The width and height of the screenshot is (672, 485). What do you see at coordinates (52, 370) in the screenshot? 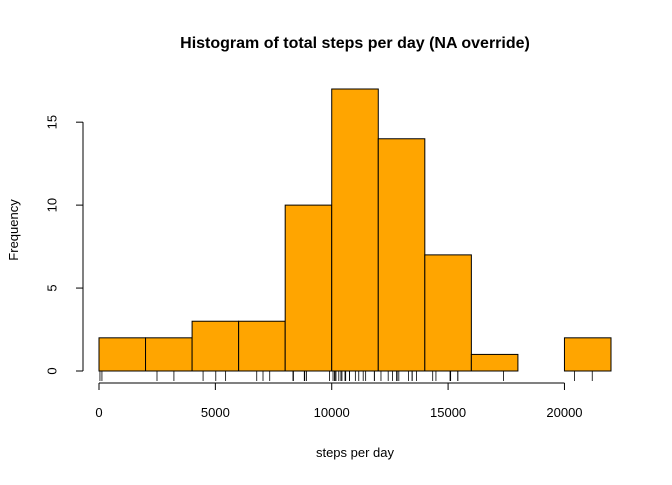
I see `y-tick-label-0: 0` at bounding box center [52, 370].